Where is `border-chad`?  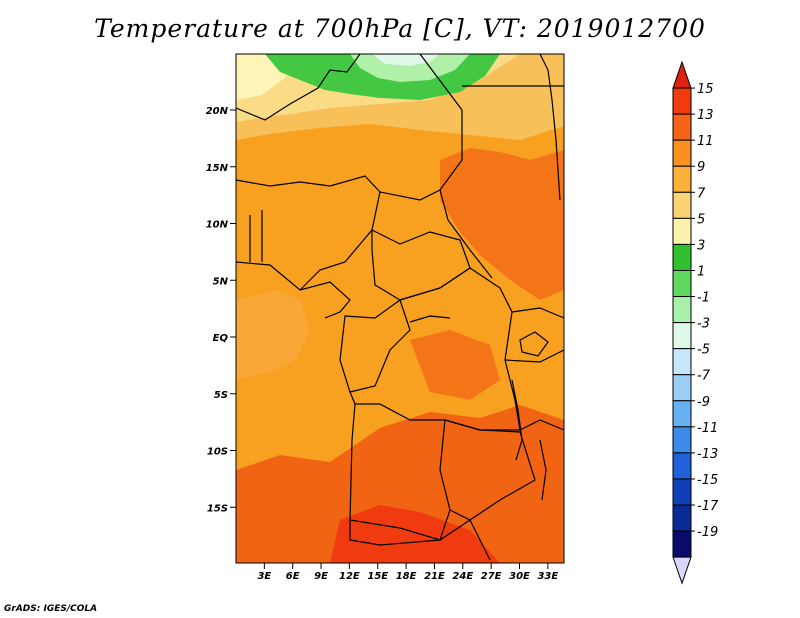
border-chad is located at coordinates (410, 195).